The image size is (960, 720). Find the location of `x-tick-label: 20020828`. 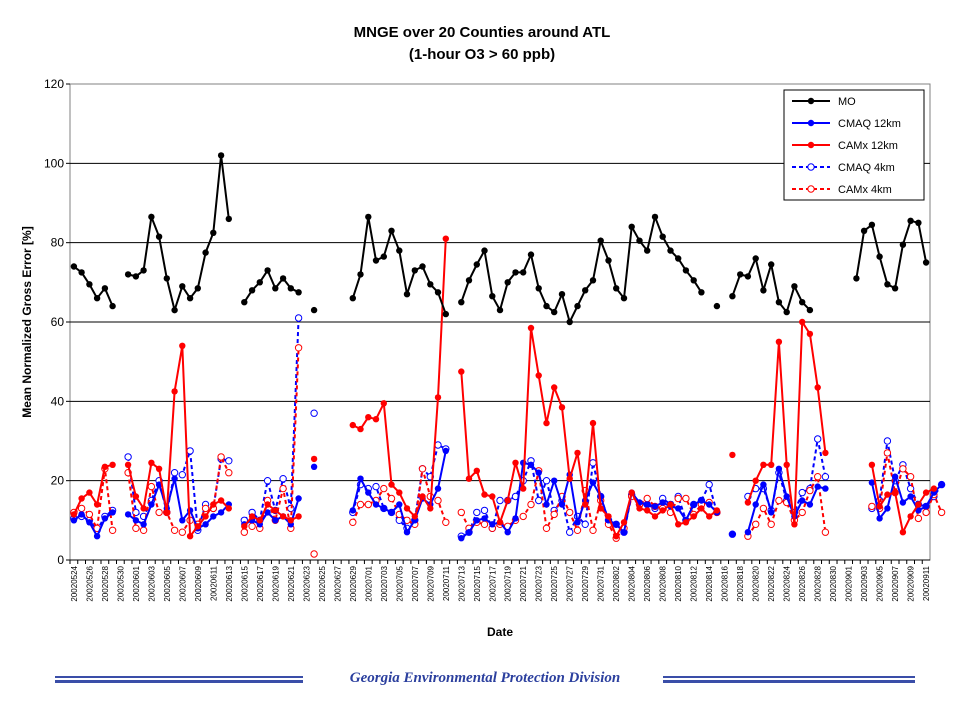

x-tick-label: 20020828 is located at coordinates (818, 583).